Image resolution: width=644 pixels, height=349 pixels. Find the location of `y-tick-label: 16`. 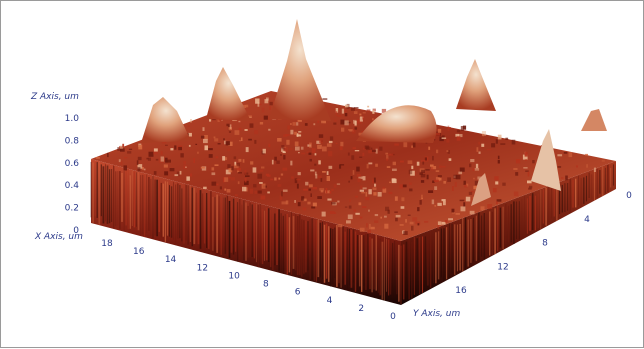

y-tick-label: 16 is located at coordinates (461, 291).